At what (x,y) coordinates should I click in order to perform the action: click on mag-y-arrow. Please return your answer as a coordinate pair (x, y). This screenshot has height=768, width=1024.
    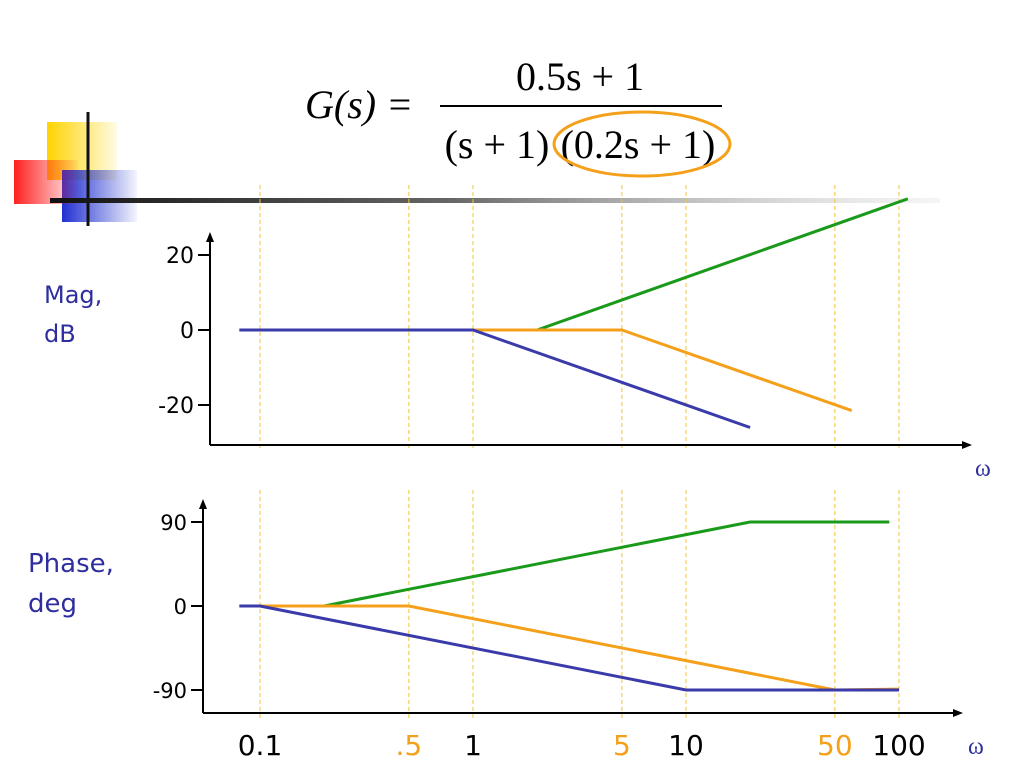
    Looking at the image, I should click on (210, 237).